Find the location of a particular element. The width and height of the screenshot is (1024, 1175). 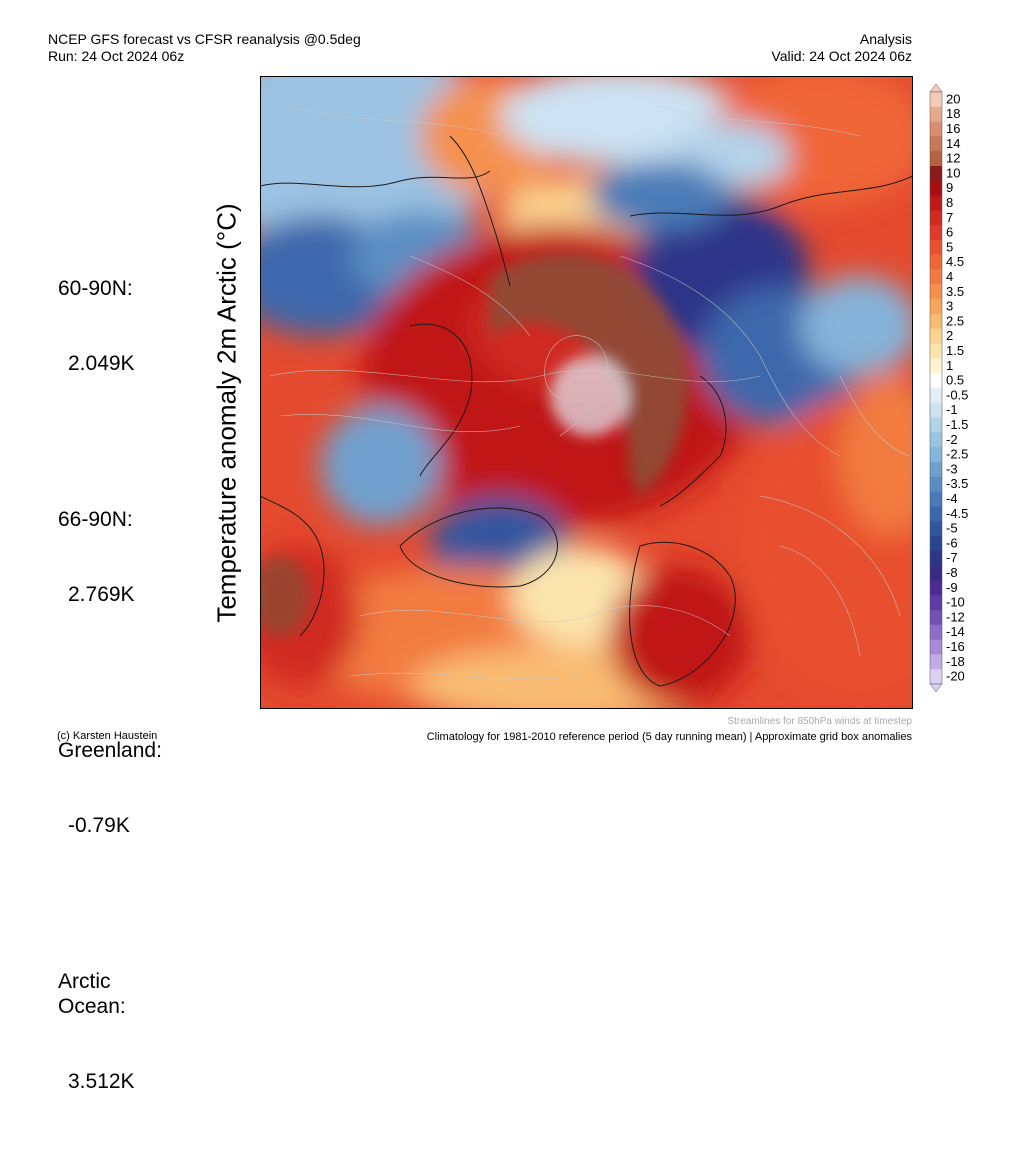

colorbar-tick-label: -3.5 is located at coordinates (957, 483).